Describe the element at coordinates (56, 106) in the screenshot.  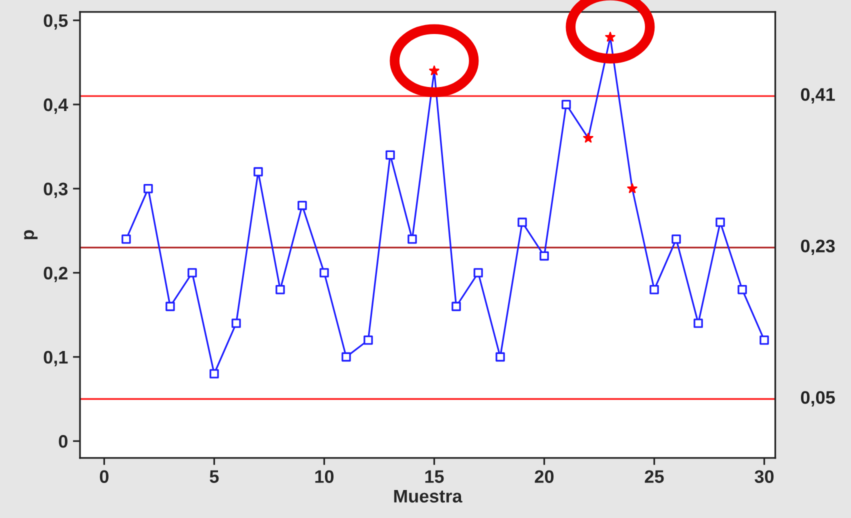
I see `y-tick-label: 0,4` at that location.